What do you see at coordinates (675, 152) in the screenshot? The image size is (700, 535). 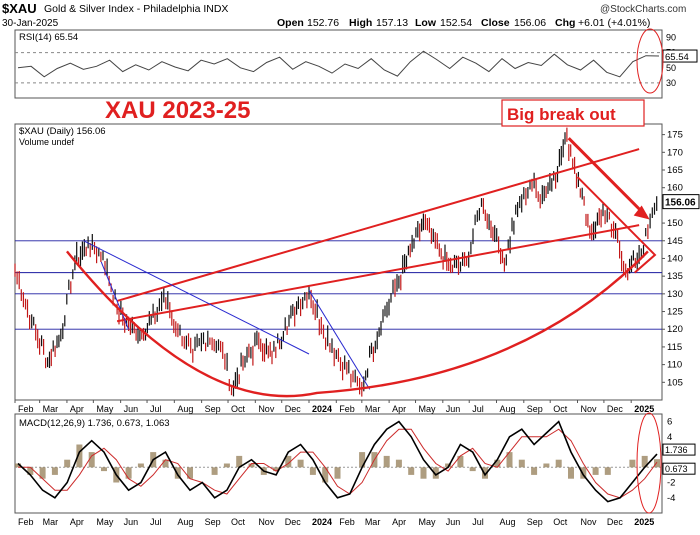 I see `price-tick-label: 170` at bounding box center [675, 152].